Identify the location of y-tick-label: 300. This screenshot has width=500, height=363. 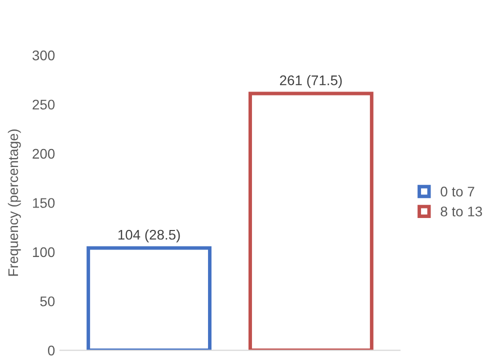
(43, 55).